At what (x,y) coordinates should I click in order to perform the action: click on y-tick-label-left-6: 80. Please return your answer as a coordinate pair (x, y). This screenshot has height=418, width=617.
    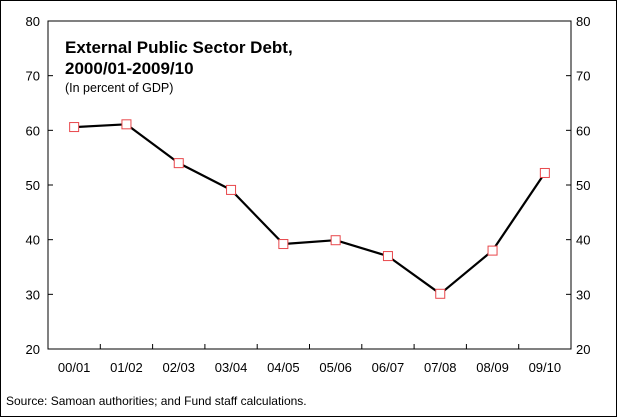
    Looking at the image, I should click on (33, 21).